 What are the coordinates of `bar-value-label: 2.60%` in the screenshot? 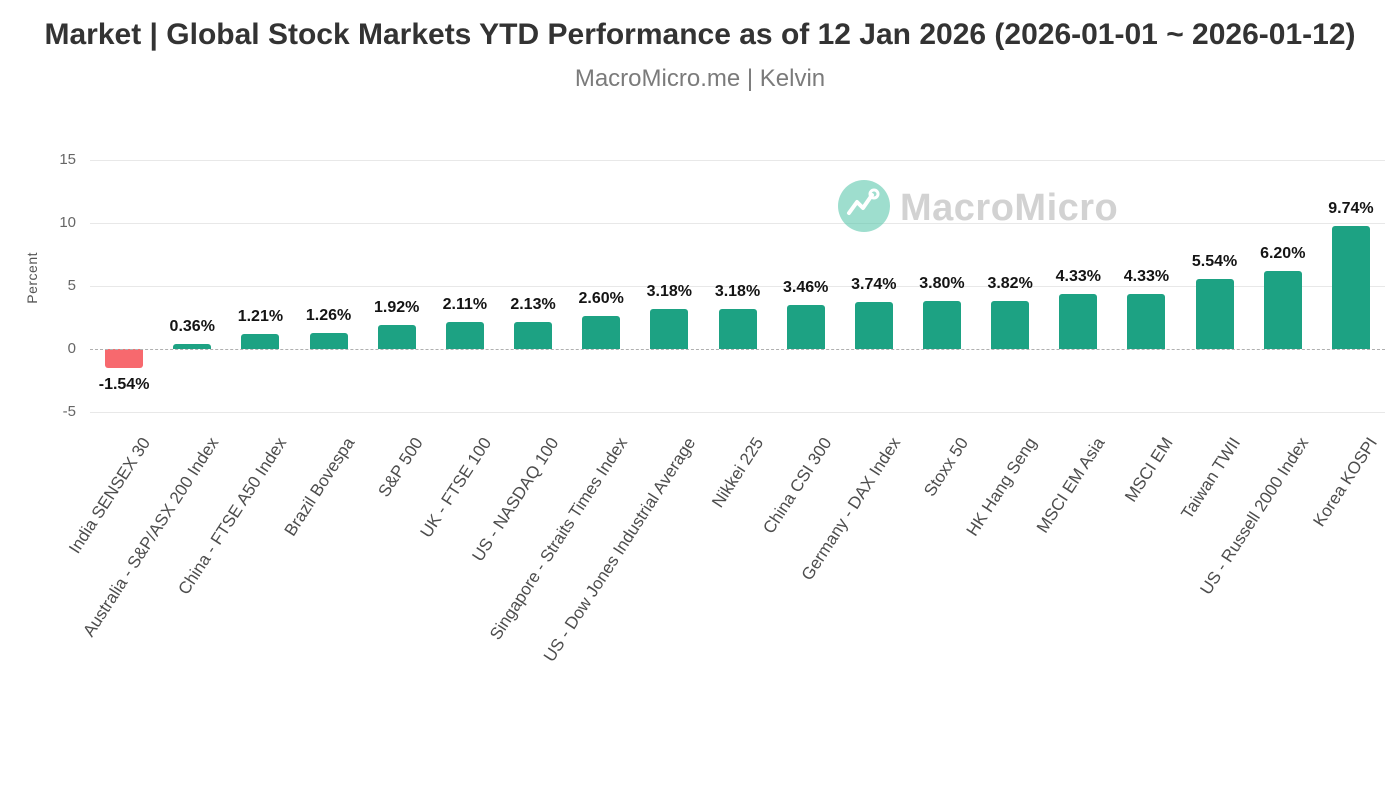 It's located at (601, 299).